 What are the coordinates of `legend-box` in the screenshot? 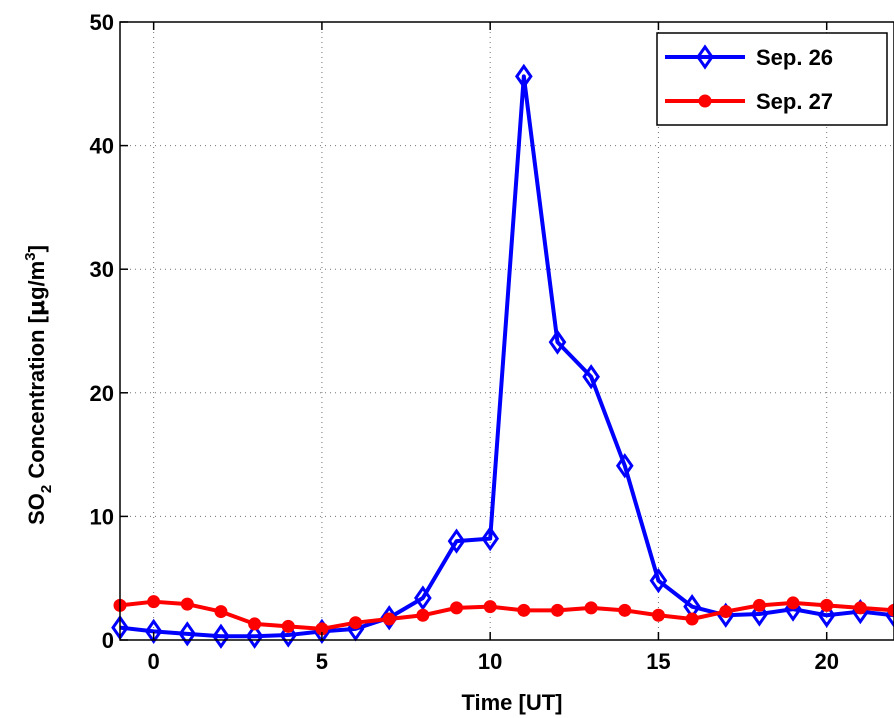 It's located at (772, 79).